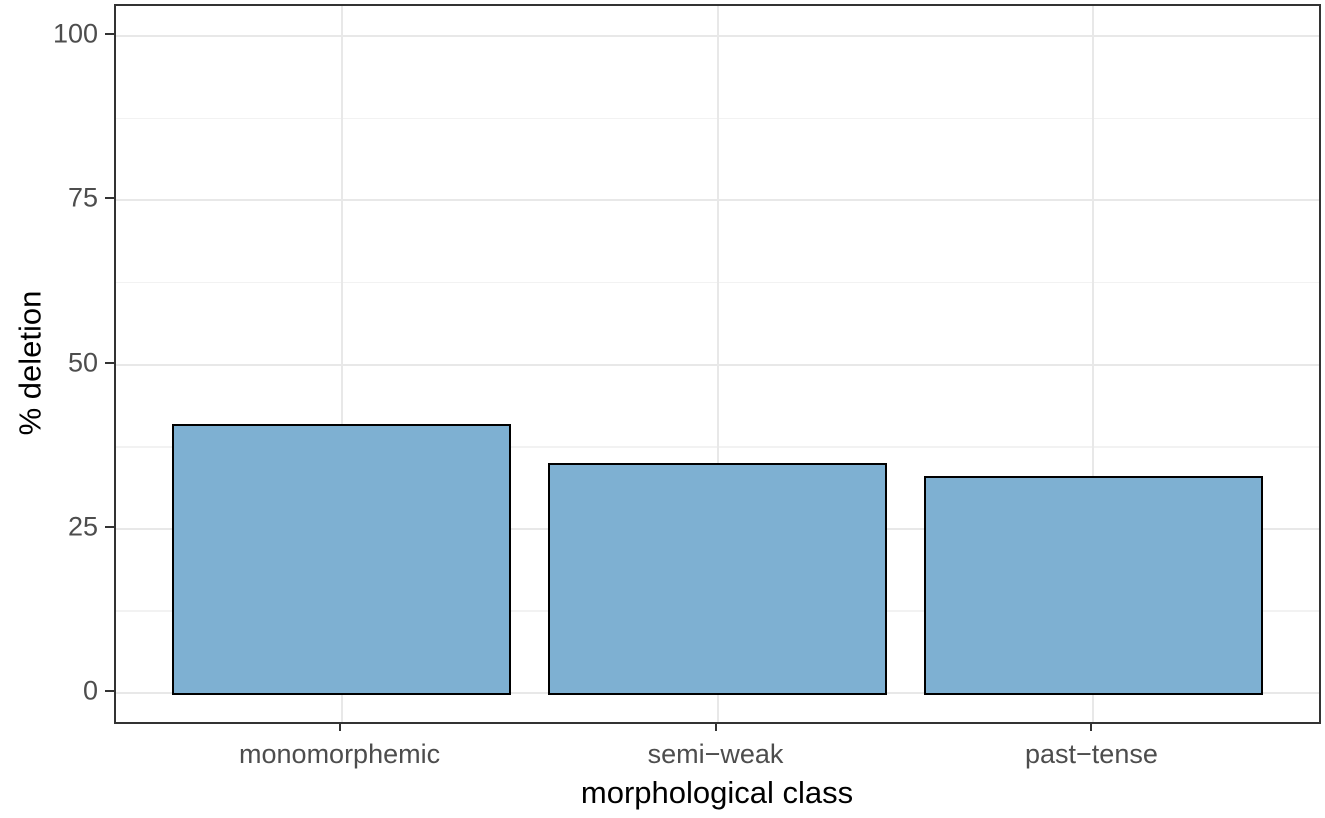 The height and width of the screenshot is (818, 1325). What do you see at coordinates (82, 197) in the screenshot?
I see `y-tick-label: 75` at bounding box center [82, 197].